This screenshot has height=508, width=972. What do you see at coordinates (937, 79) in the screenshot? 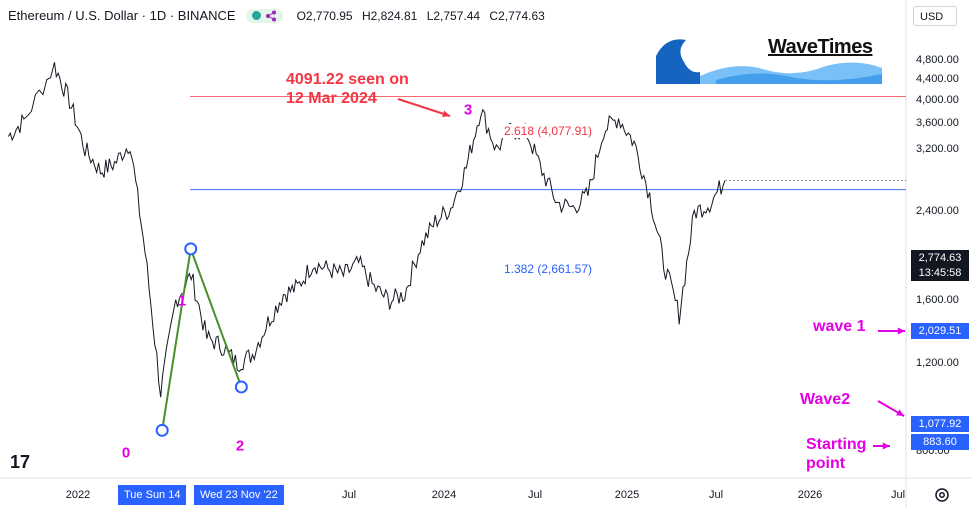
I see `y-tick-label: 4,400.00` at bounding box center [937, 79].